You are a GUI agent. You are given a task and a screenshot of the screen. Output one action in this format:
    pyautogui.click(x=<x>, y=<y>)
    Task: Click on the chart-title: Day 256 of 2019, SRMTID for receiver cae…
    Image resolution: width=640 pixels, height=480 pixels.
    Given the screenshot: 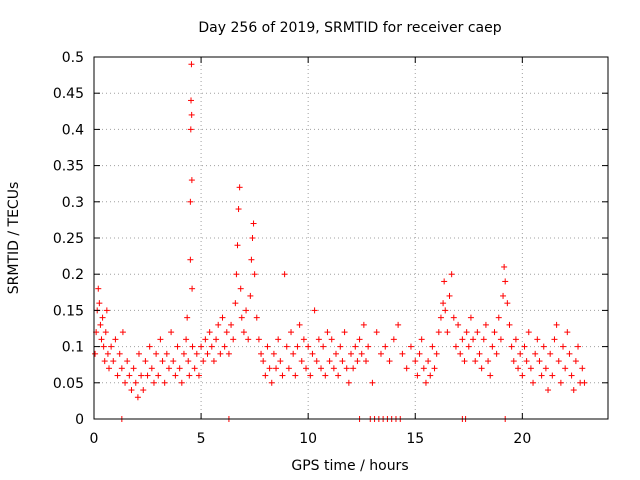 What is the action you would take?
    pyautogui.click(x=349, y=28)
    